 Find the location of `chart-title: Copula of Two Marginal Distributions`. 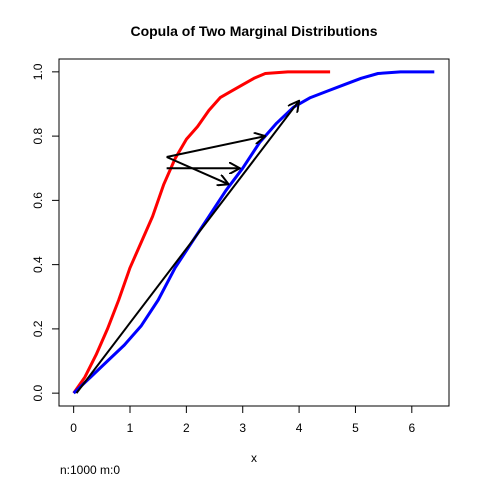

chart-title: Copula of Two Marginal Distributions is located at coordinates (253, 31).